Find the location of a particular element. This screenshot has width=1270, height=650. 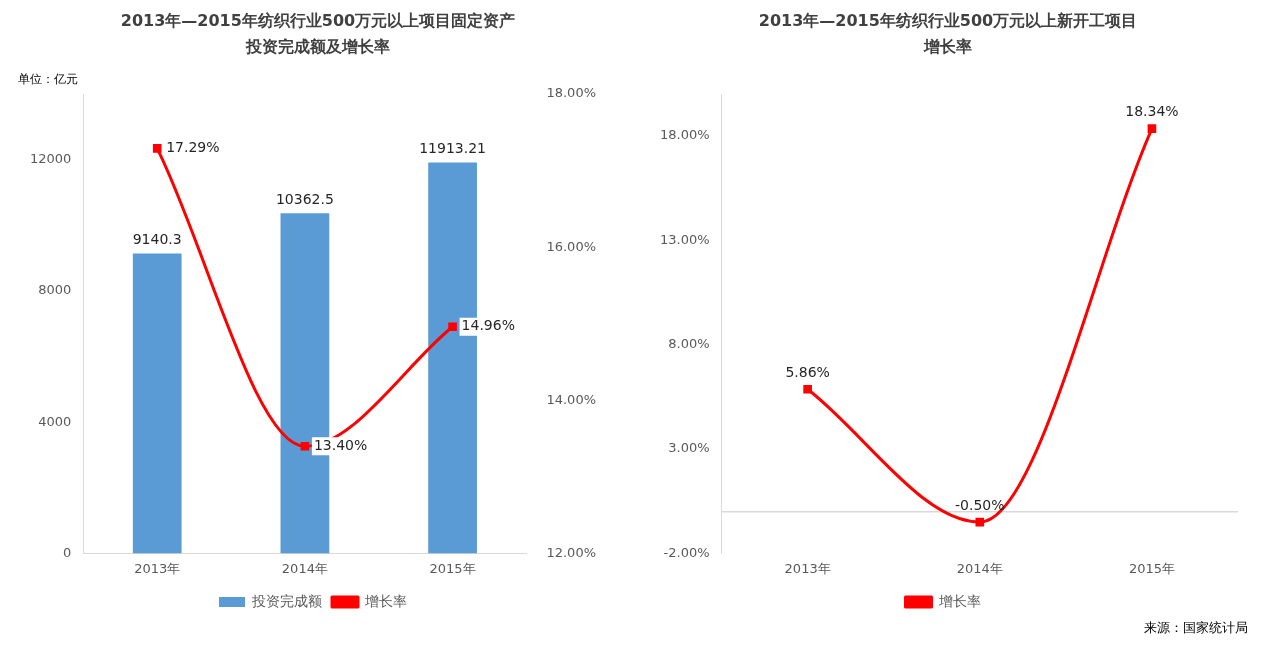

data-label: 10362.5 is located at coordinates (304, 199).